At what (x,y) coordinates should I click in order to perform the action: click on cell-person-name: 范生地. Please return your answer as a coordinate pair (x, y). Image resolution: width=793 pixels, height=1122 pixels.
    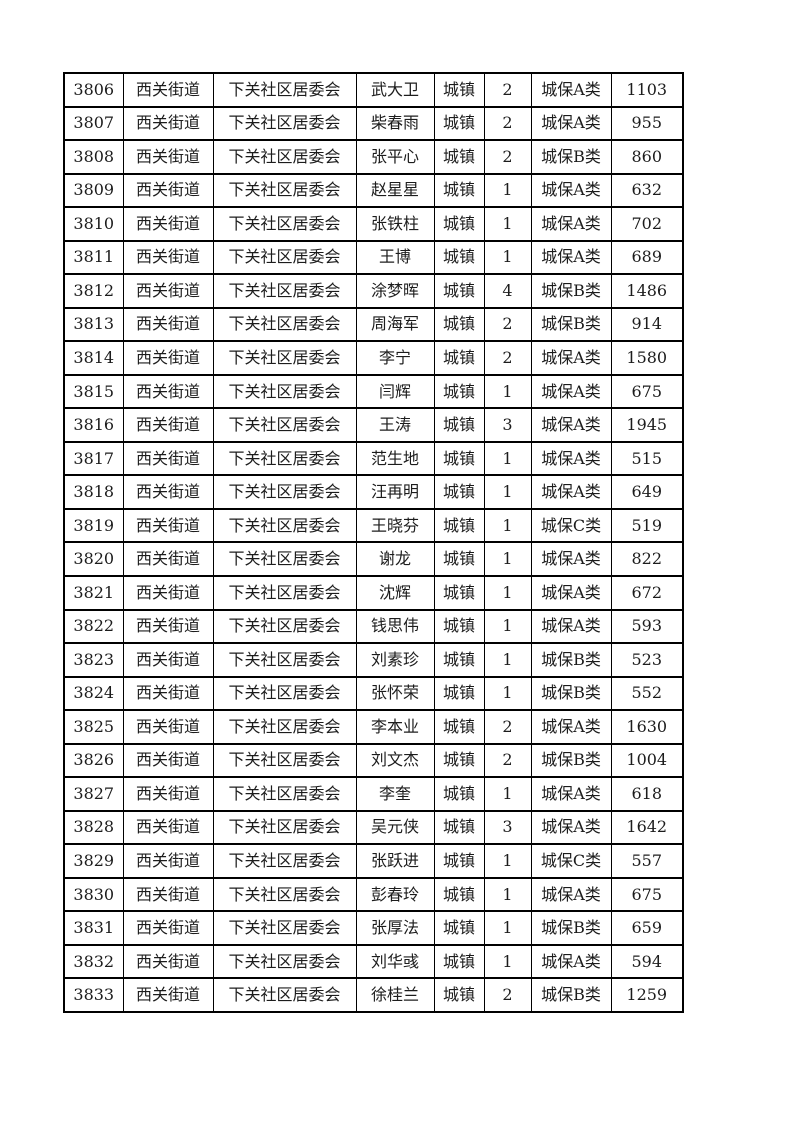
    Looking at the image, I should click on (395, 458).